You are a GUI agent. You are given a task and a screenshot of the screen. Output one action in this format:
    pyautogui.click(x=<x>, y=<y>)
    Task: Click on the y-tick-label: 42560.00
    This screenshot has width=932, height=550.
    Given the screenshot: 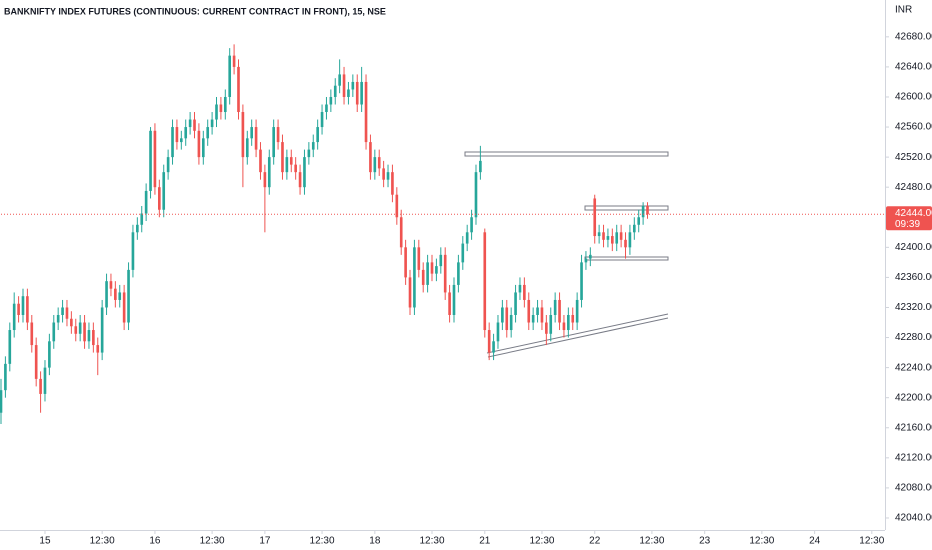 What is the action you would take?
    pyautogui.click(x=913, y=127)
    